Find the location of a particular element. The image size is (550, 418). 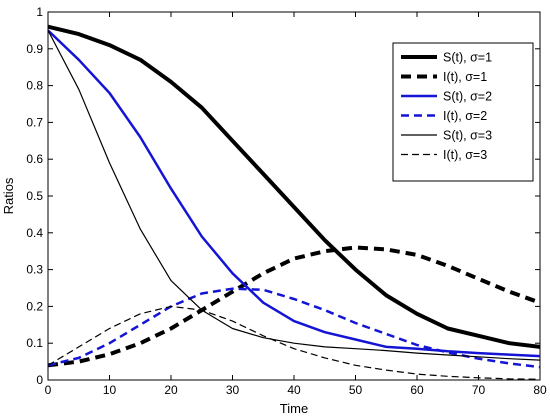

x-tick-label: 70 is located at coordinates (479, 390).